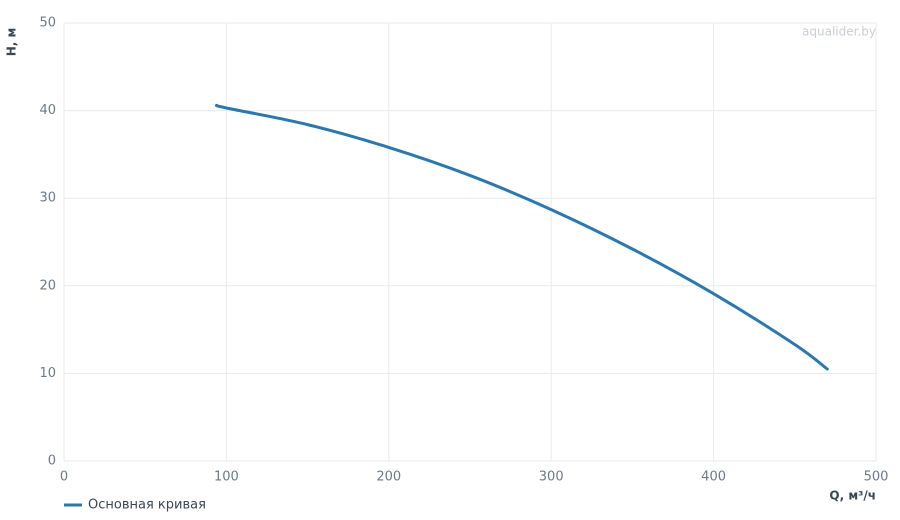  What do you see at coordinates (388, 477) in the screenshot?
I see `x-tick-label: 200` at bounding box center [388, 477].